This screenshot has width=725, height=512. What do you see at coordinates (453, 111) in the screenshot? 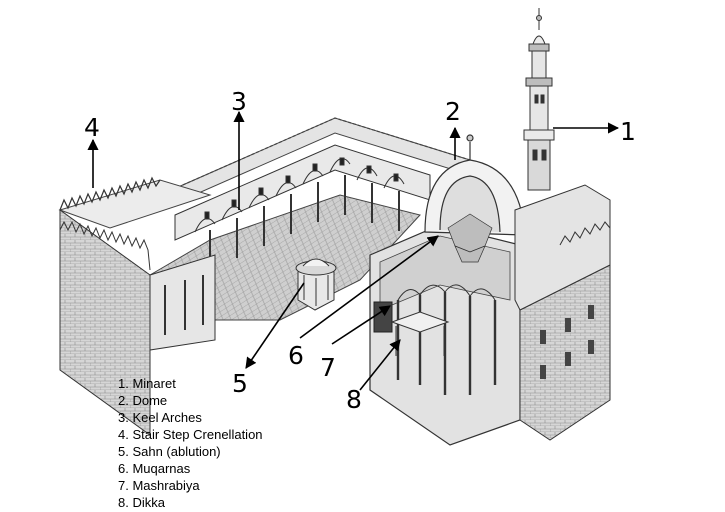
I see `callout-number-2: 2` at bounding box center [453, 111].